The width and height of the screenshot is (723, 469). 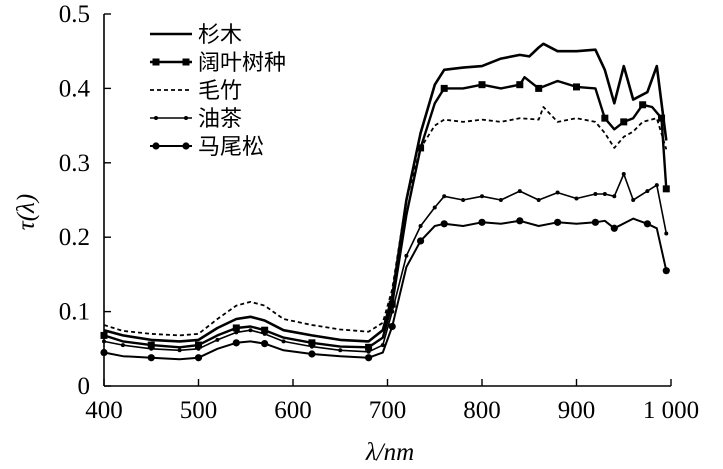 I want to click on y-tick-label: 0.3, so click(x=74, y=163).